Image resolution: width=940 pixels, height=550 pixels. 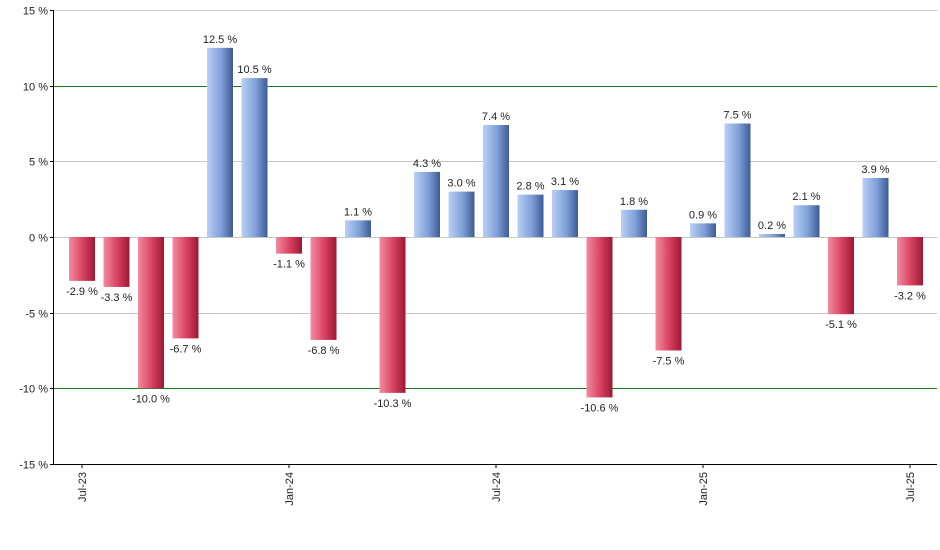 What do you see at coordinates (704, 489) in the screenshot?
I see `x-tick-label: Jan-25` at bounding box center [704, 489].